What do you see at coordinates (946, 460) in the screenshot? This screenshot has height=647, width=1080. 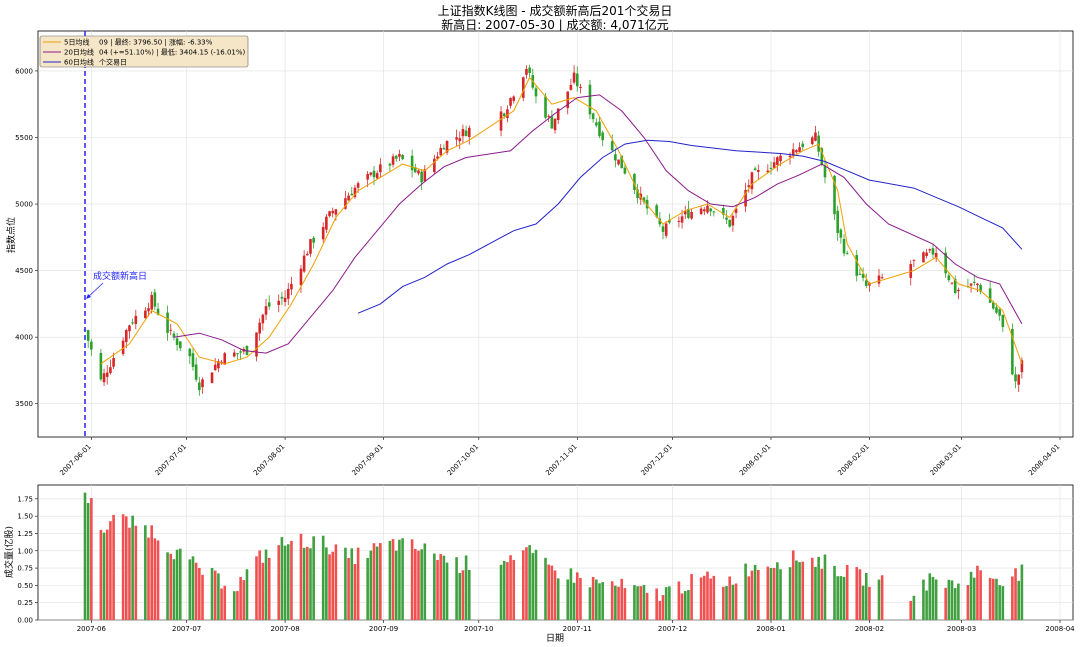 I see `price-x-tick-label: 2008-03-01` at bounding box center [946, 460].